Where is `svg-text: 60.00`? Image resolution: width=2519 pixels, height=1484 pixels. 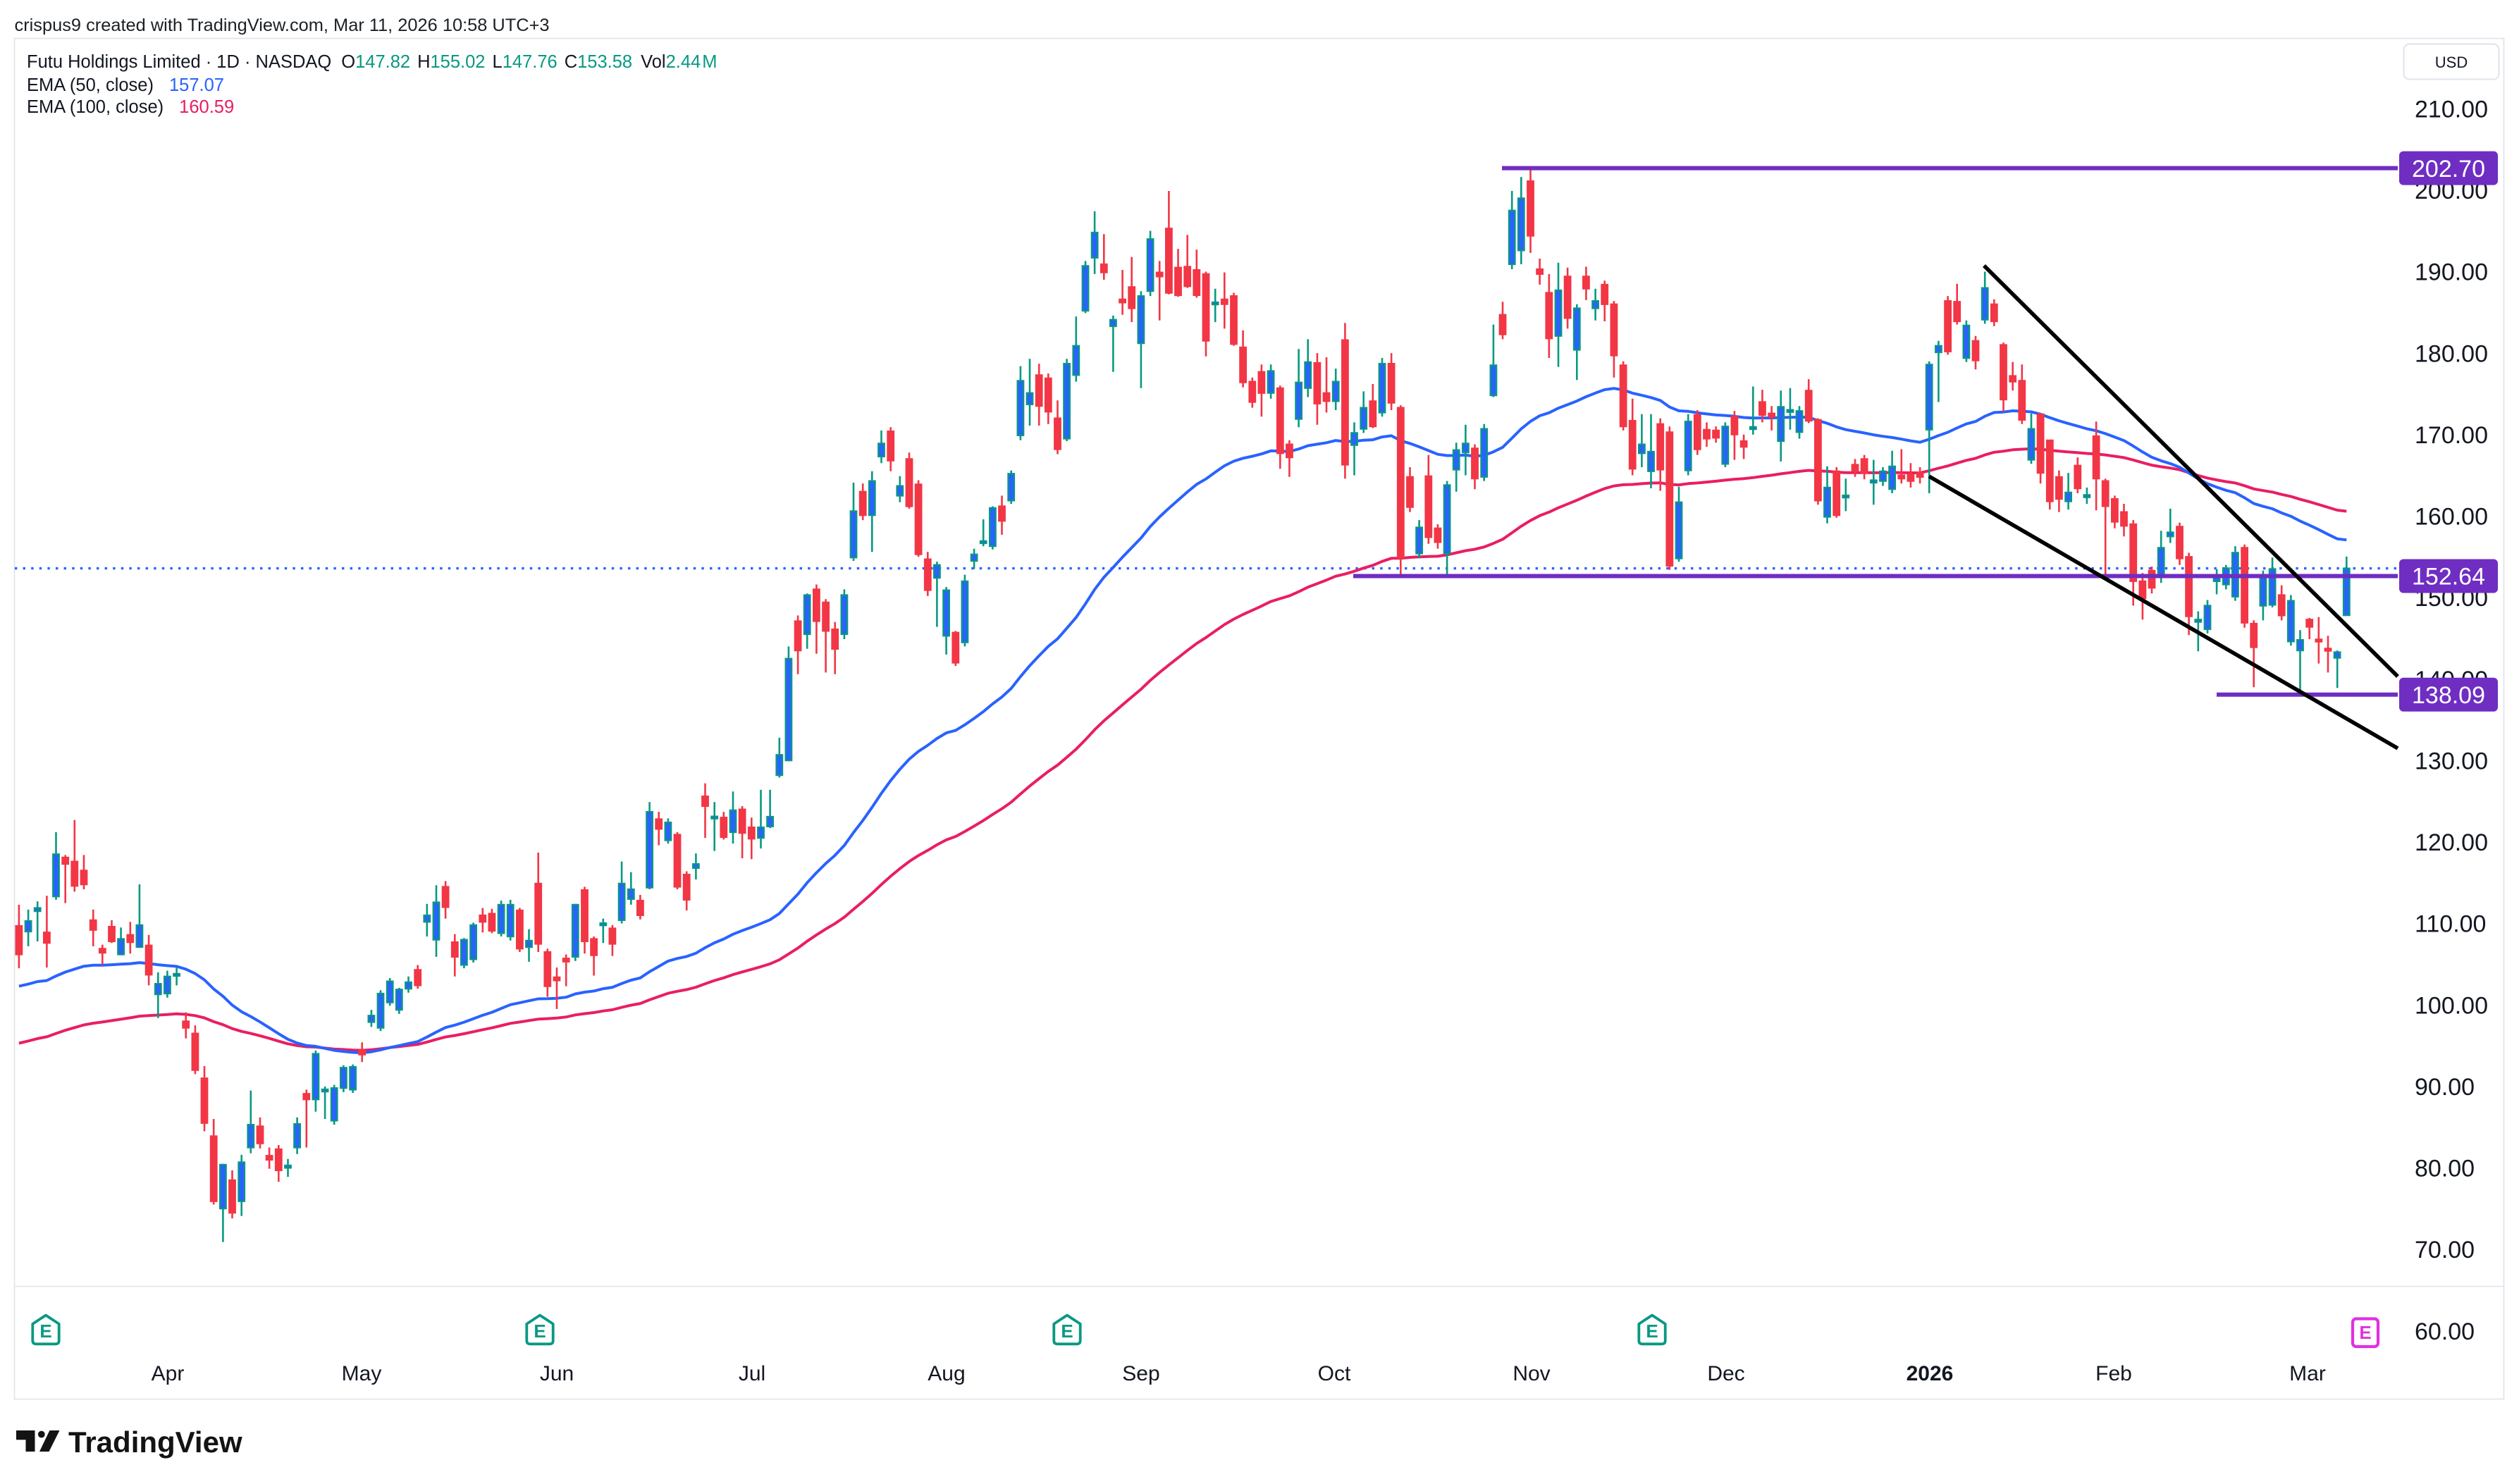 svg-text: 60.00 is located at coordinates (2445, 1331).